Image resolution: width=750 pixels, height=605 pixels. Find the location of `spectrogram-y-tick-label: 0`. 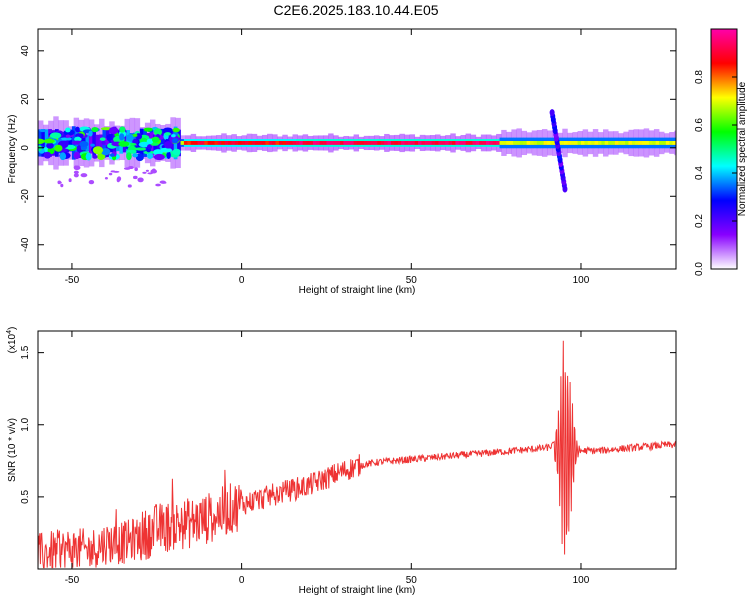

spectrogram-y-tick-label: 0 is located at coordinates (25, 148).